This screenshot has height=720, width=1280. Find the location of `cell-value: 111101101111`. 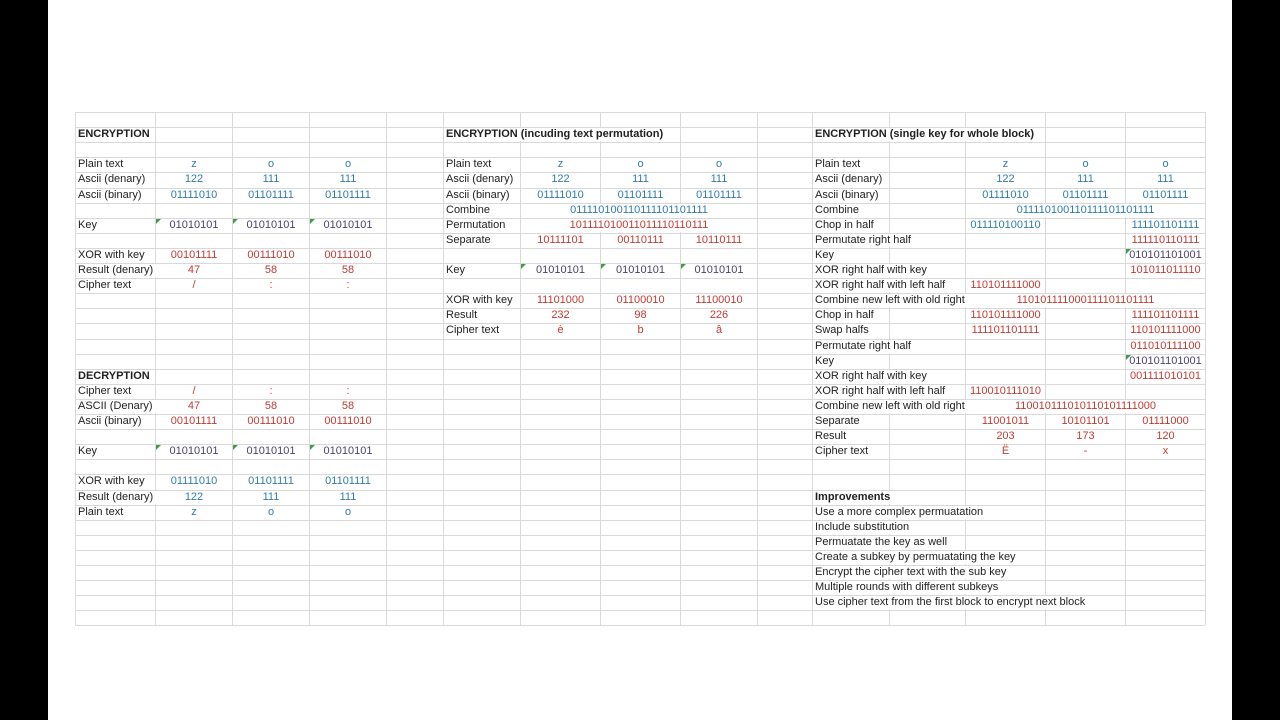

cell-value: 111101101111 is located at coordinates (1005, 331).